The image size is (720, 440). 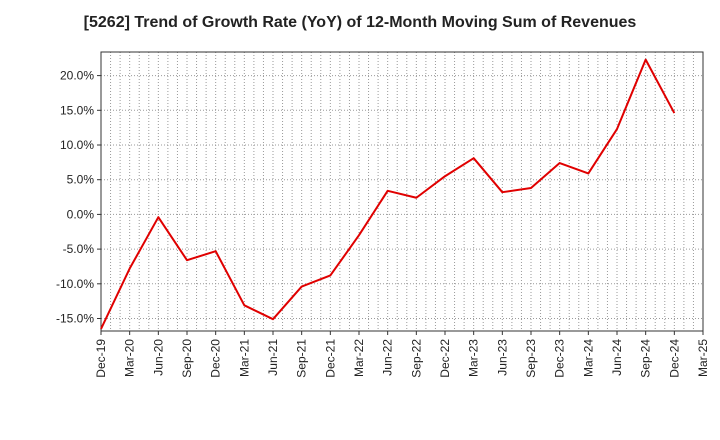 What do you see at coordinates (77, 145) in the screenshot?
I see `y-tick-label: 10.0%` at bounding box center [77, 145].